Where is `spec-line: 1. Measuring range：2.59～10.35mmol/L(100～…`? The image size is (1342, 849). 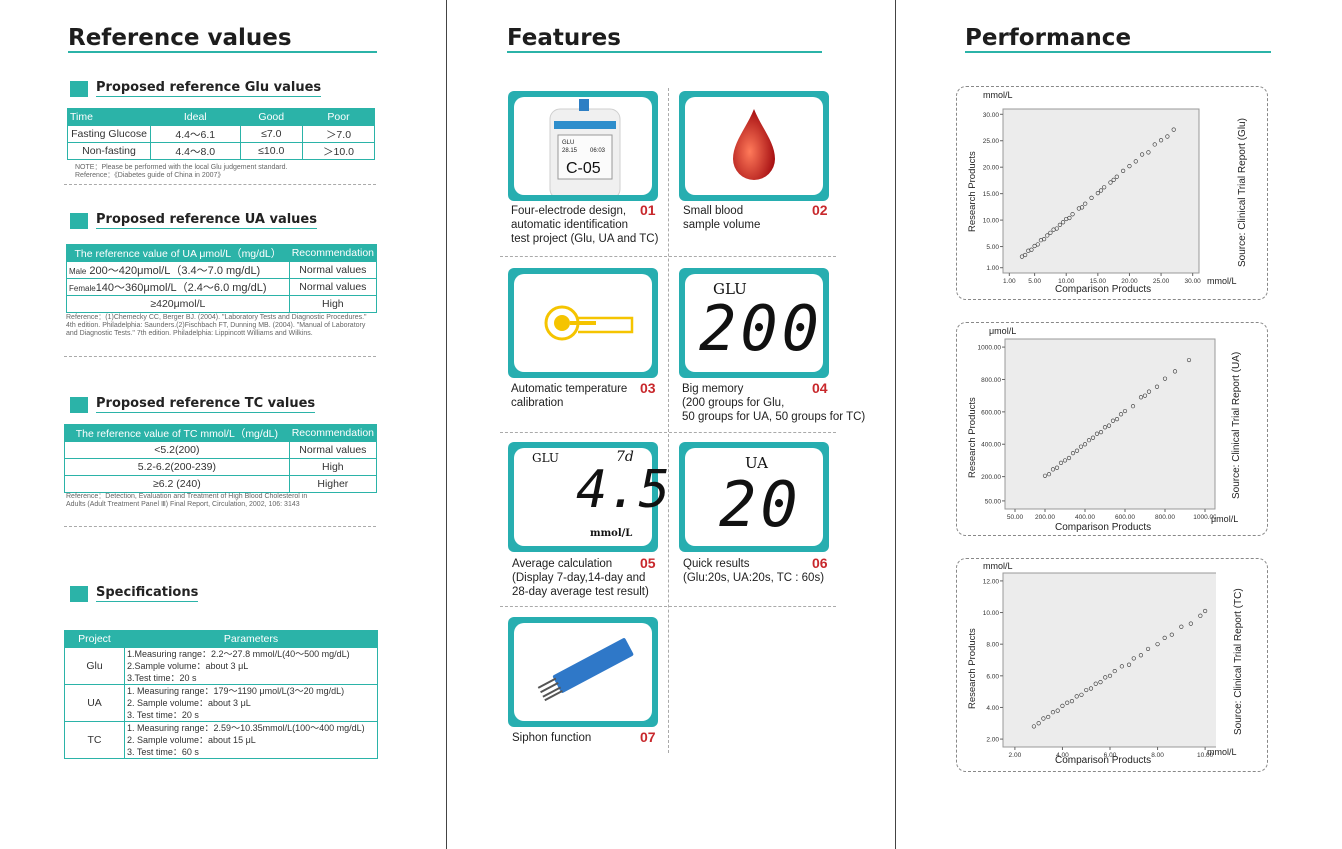
spec-line: 1. Measuring range：2.59～10.35mmol/L(100～… is located at coordinates (246, 728).